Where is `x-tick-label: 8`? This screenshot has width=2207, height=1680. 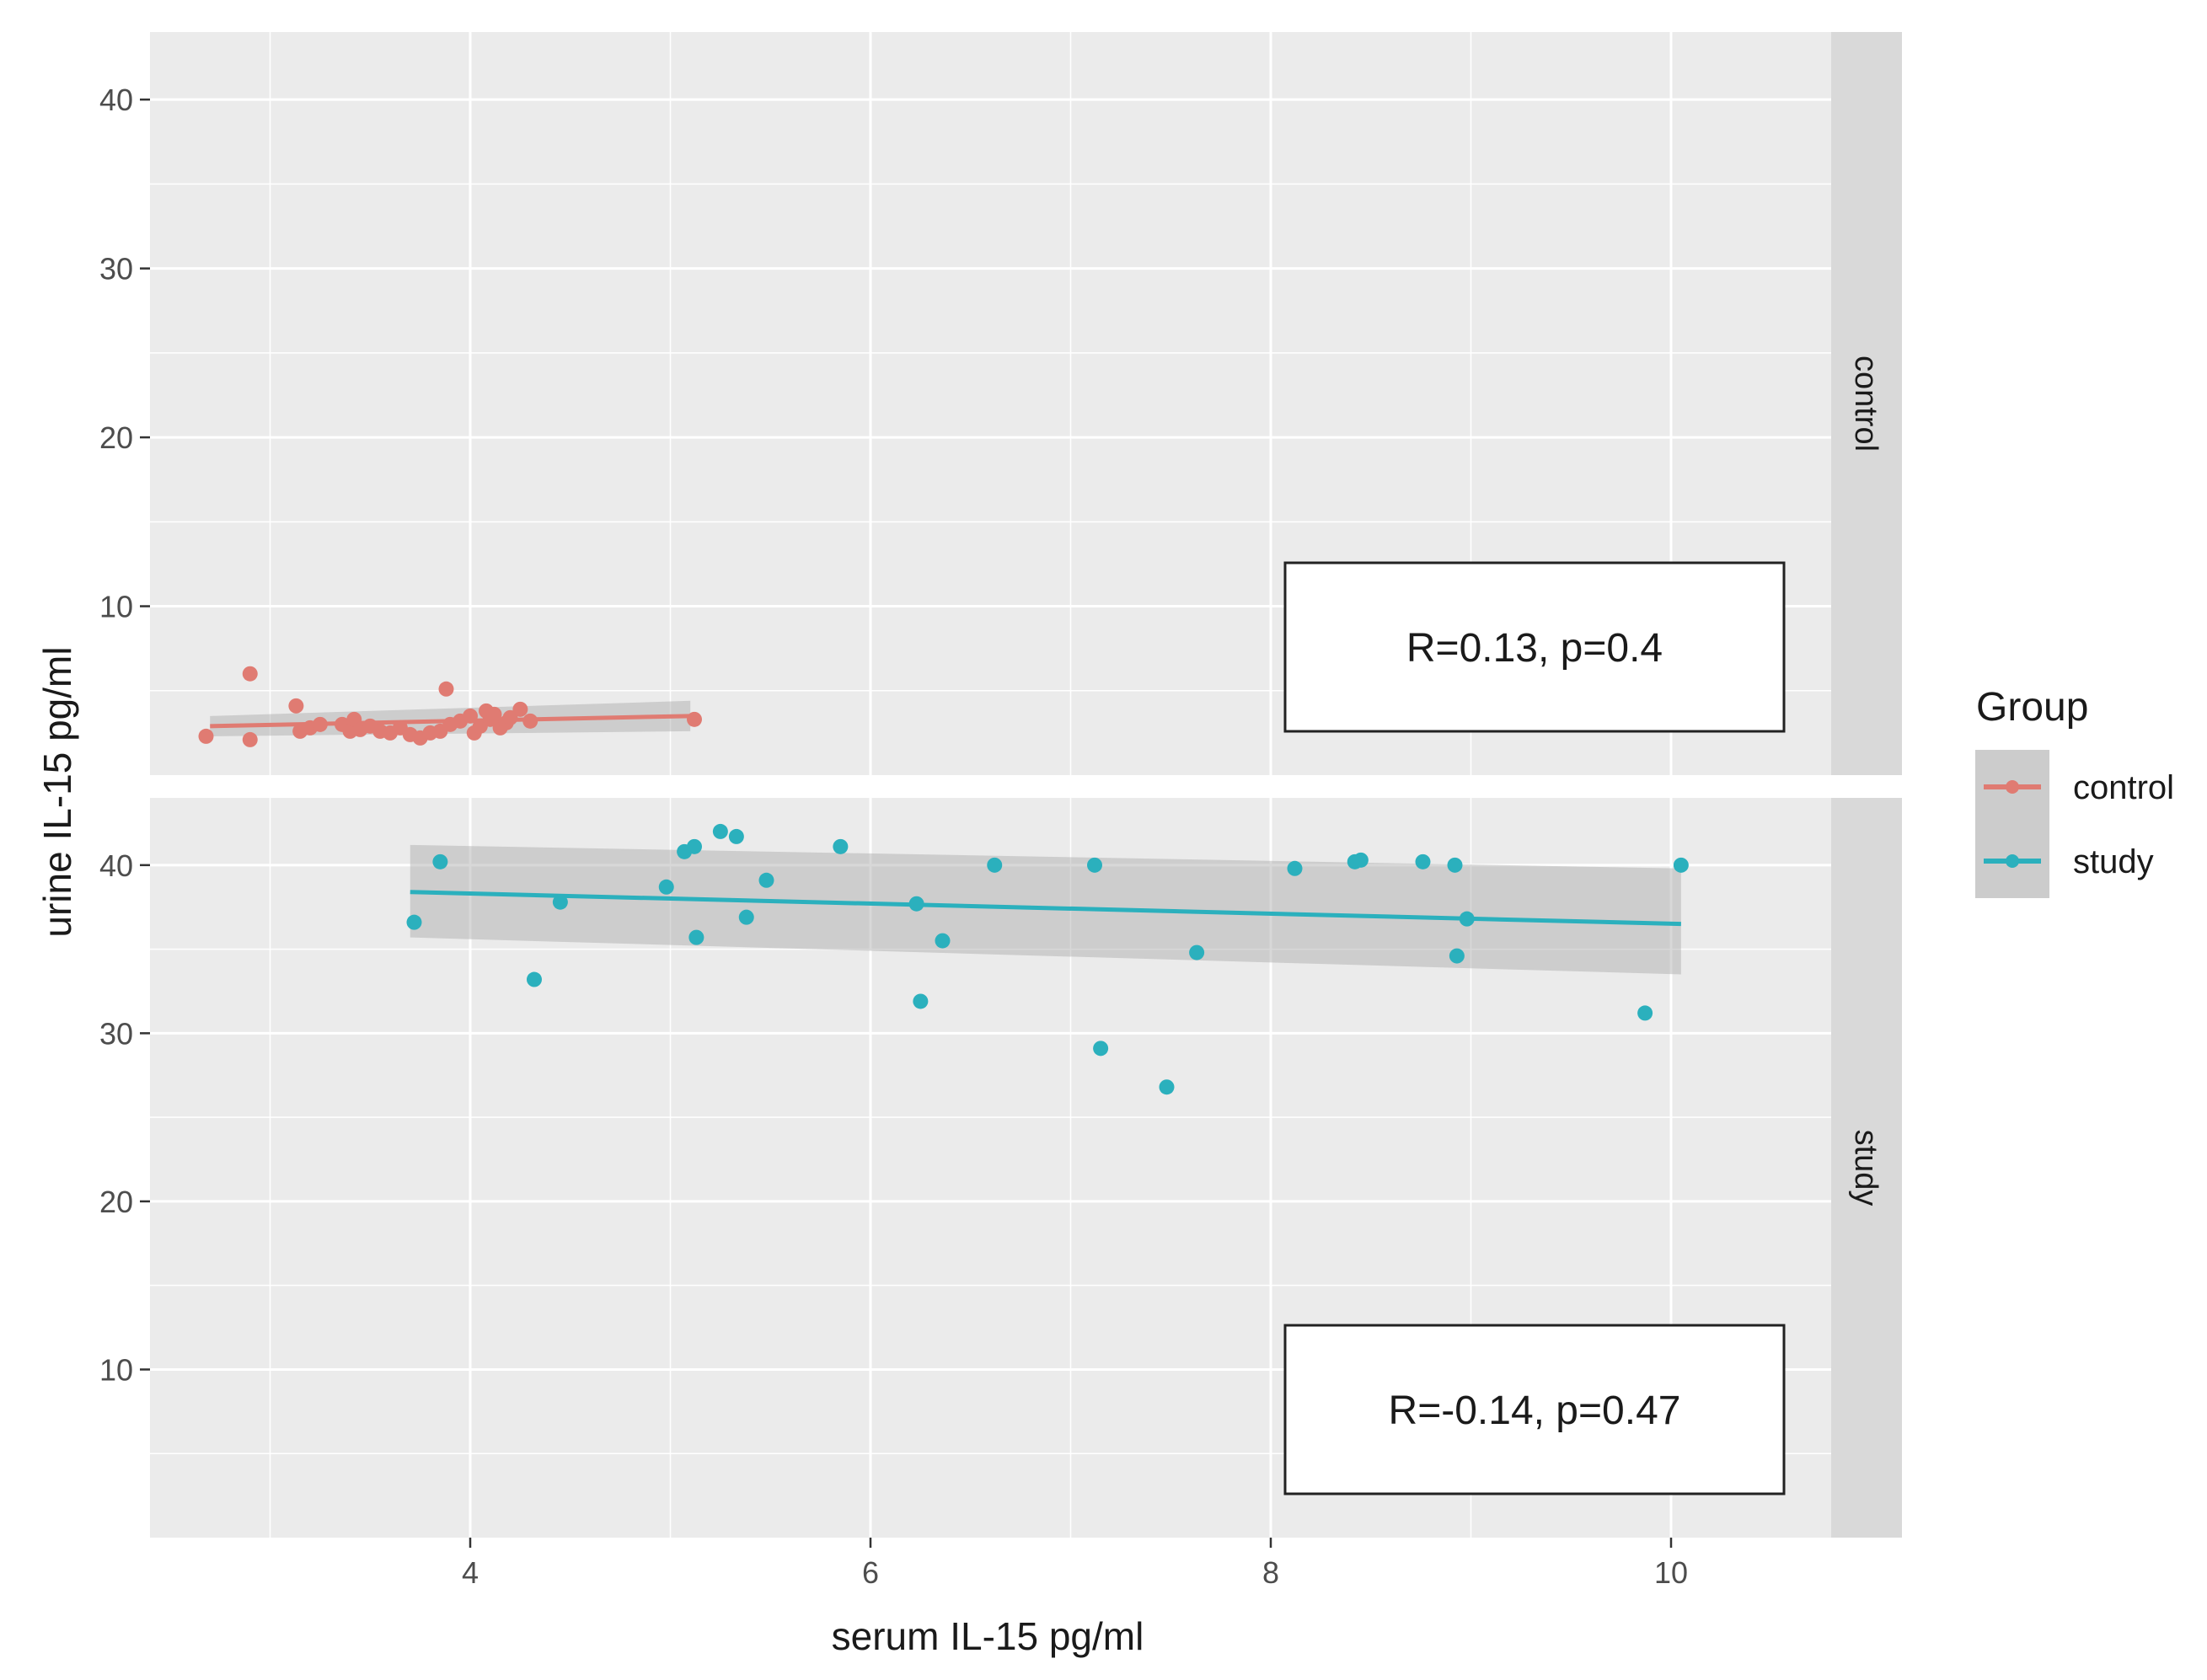
x-tick-label: 8 is located at coordinates (1271, 1572).